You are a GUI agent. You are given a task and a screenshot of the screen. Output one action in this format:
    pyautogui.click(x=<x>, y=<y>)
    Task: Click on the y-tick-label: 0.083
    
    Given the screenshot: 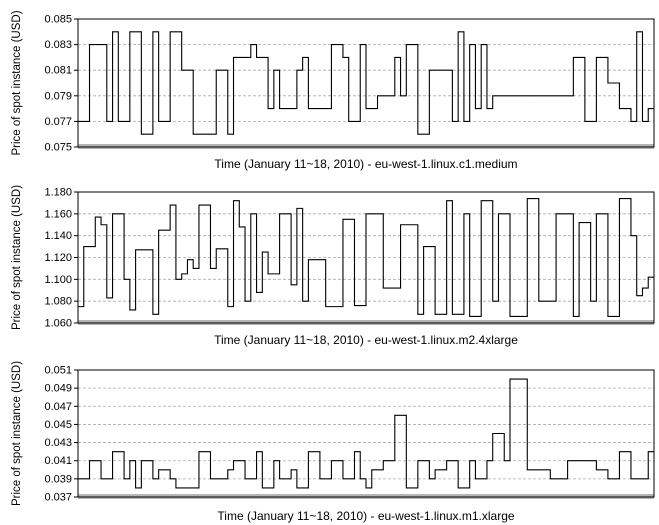 What is the action you would take?
    pyautogui.click(x=58, y=45)
    